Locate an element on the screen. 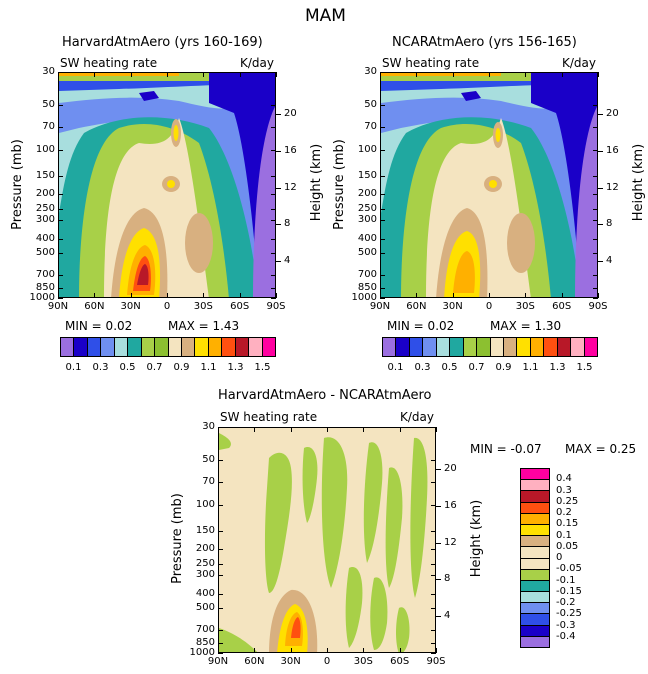 This screenshot has width=648, height=674. panel-a-plot is located at coordinates (167, 185).